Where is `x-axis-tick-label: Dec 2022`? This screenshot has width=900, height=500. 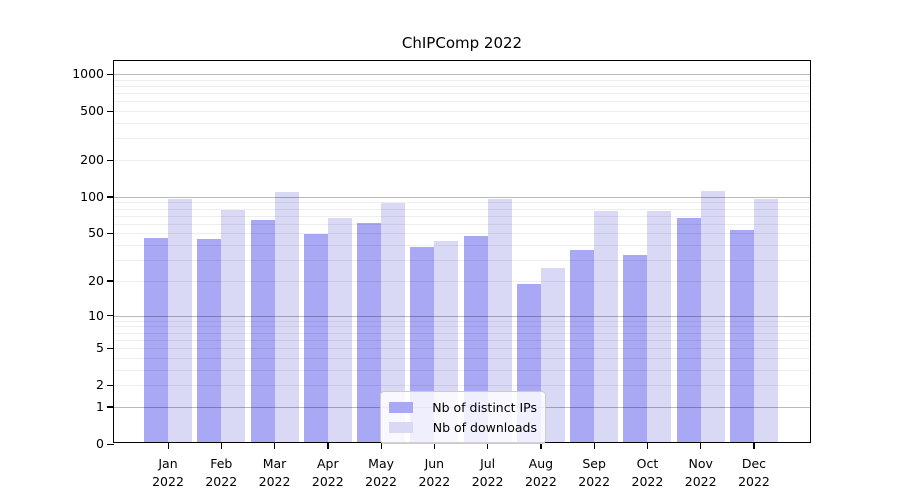 x-axis-tick-label: Dec 2022 is located at coordinates (754, 472).